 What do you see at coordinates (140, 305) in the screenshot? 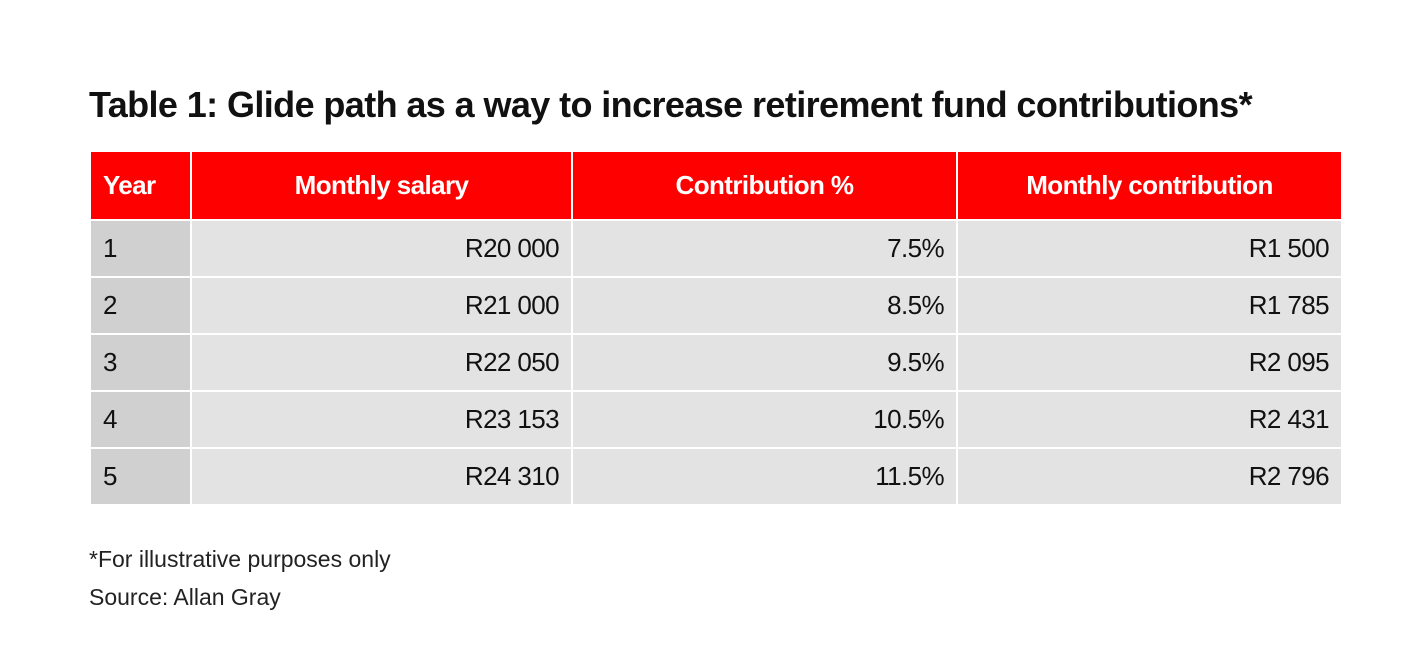
I see `cell-year: 2` at bounding box center [140, 305].